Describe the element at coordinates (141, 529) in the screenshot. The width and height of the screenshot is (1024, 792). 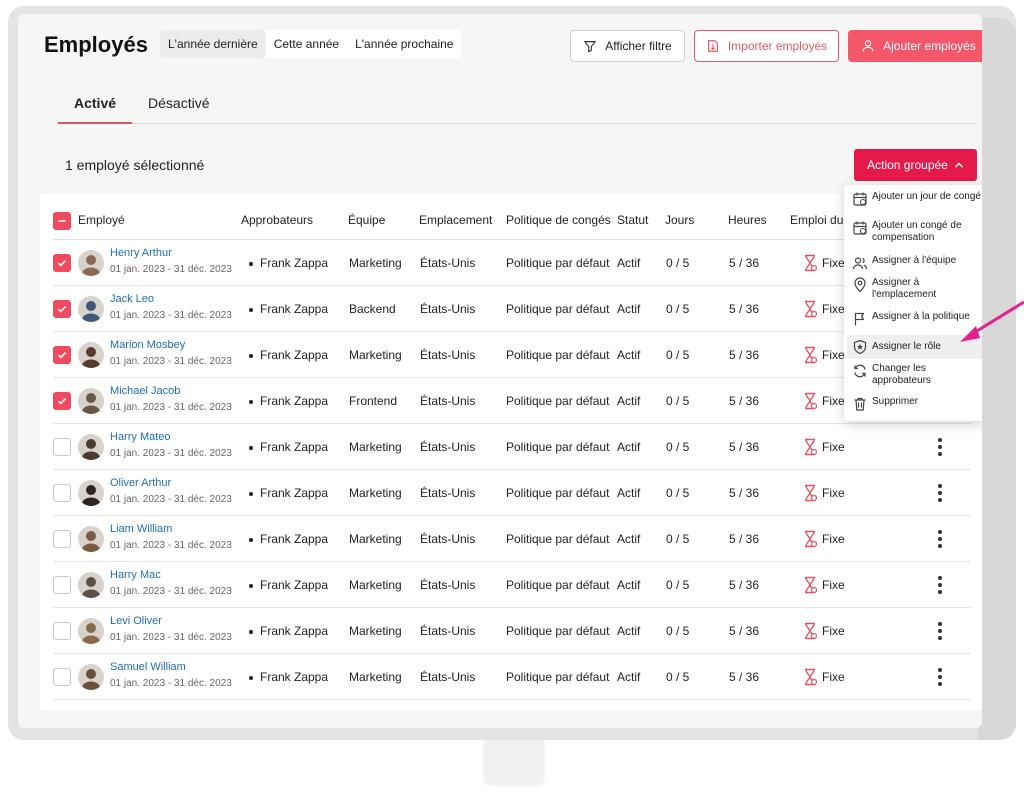
I see `employee-name-link: Liam William` at that location.